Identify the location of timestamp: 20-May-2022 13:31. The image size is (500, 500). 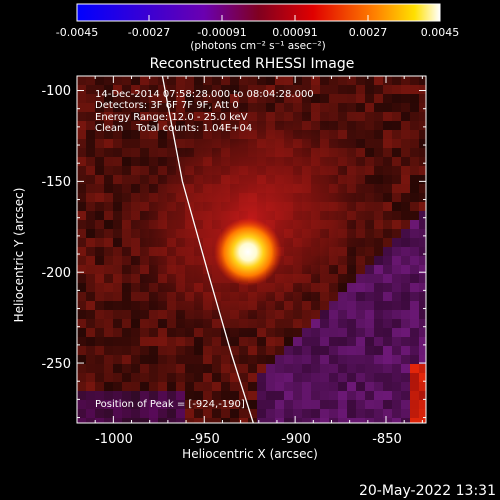
(427, 491).